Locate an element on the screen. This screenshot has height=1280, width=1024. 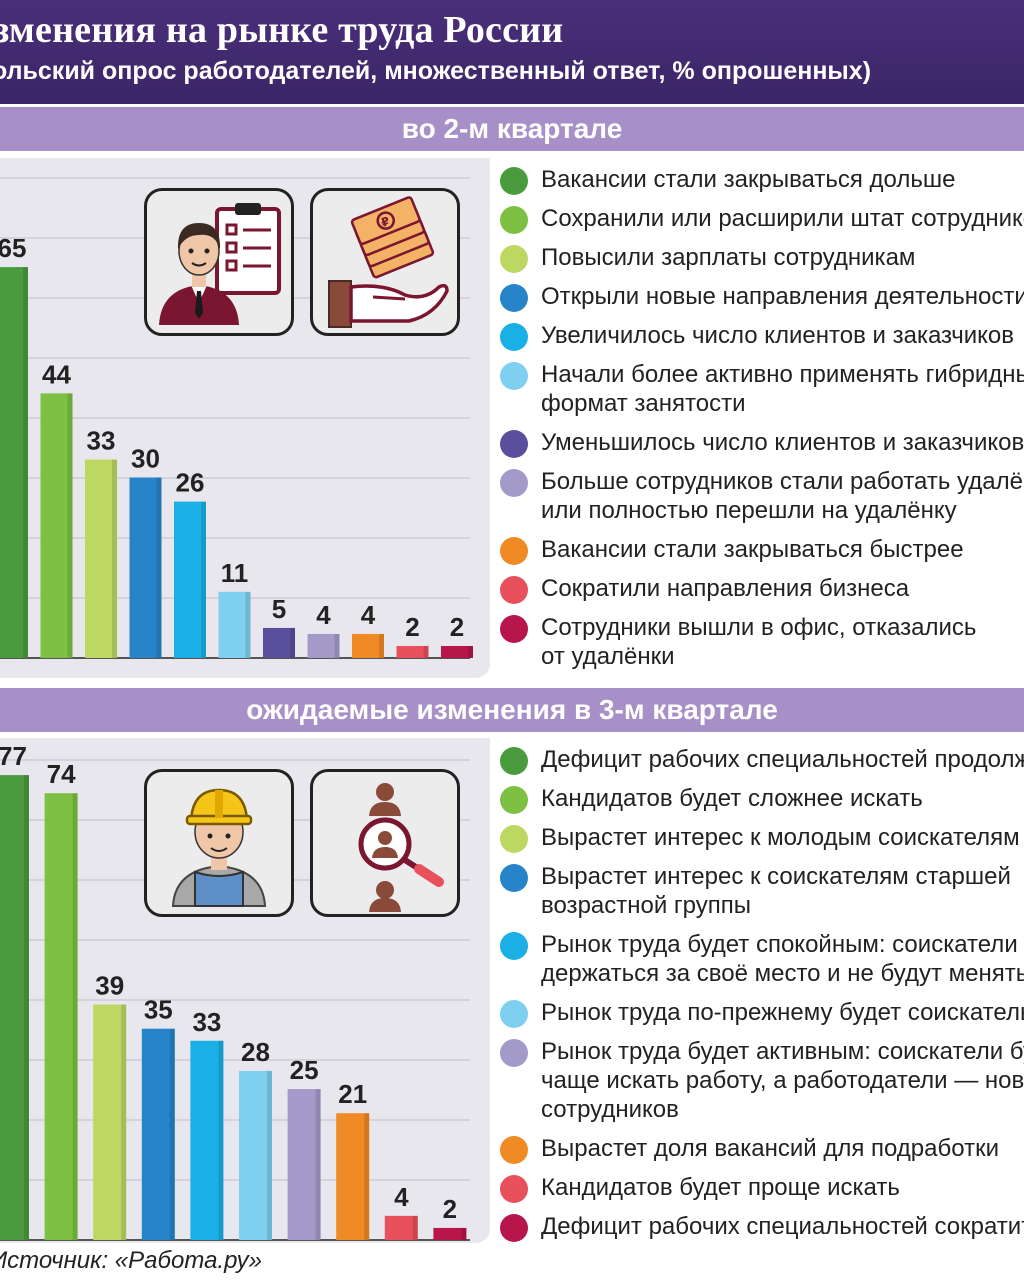
legend-item: Дефицит рабочих специальностей продолжи is located at coordinates (762, 760).